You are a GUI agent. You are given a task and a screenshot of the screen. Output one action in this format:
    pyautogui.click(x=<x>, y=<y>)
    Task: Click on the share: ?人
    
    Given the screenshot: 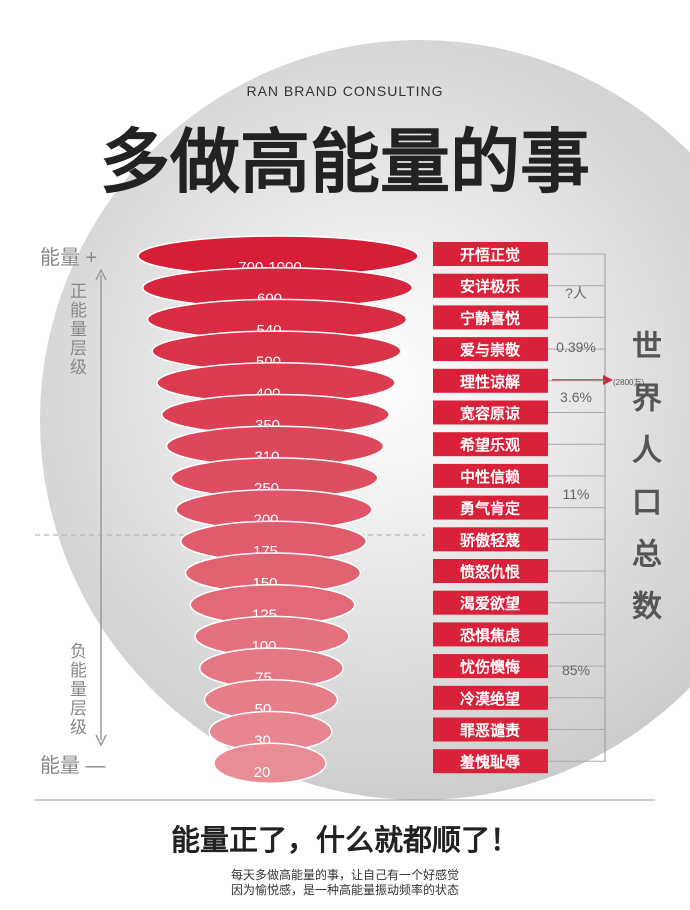 What is the action you would take?
    pyautogui.click(x=576, y=293)
    